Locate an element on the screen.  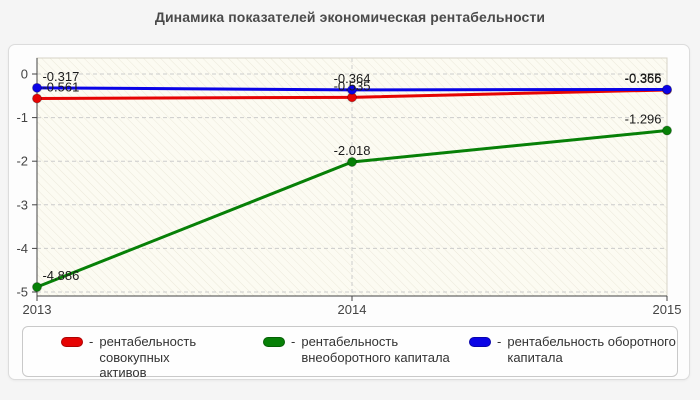
y-axis-tick-label: 0 is located at coordinates (24, 74).